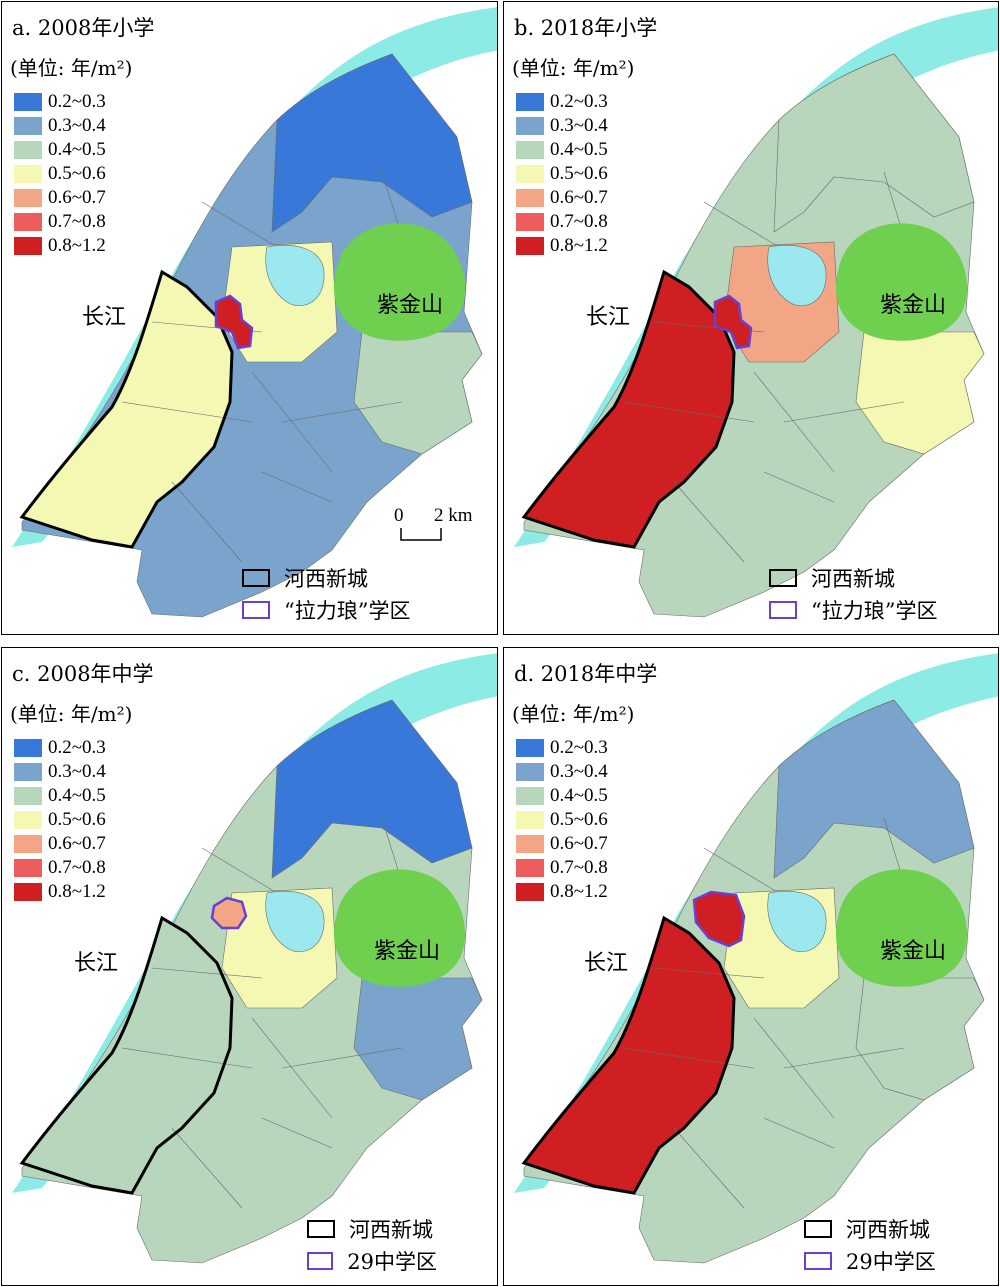 The width and height of the screenshot is (1000, 1287). I want to click on lake-shape, so click(797, 275).